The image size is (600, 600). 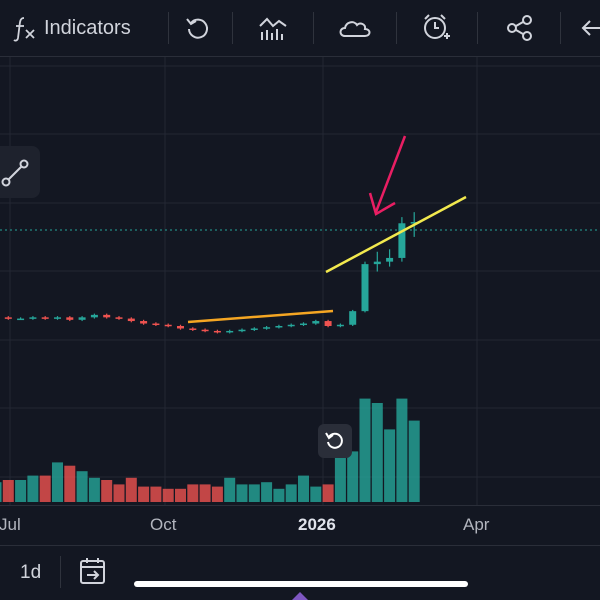 What do you see at coordinates (260, 316) in the screenshot?
I see `trendline-orange` at bounding box center [260, 316].